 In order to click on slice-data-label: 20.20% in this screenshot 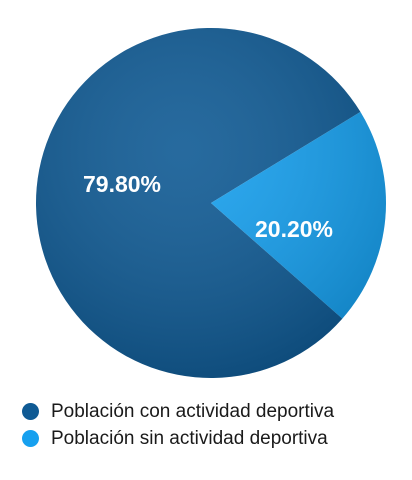, I will do `click(294, 229)`.